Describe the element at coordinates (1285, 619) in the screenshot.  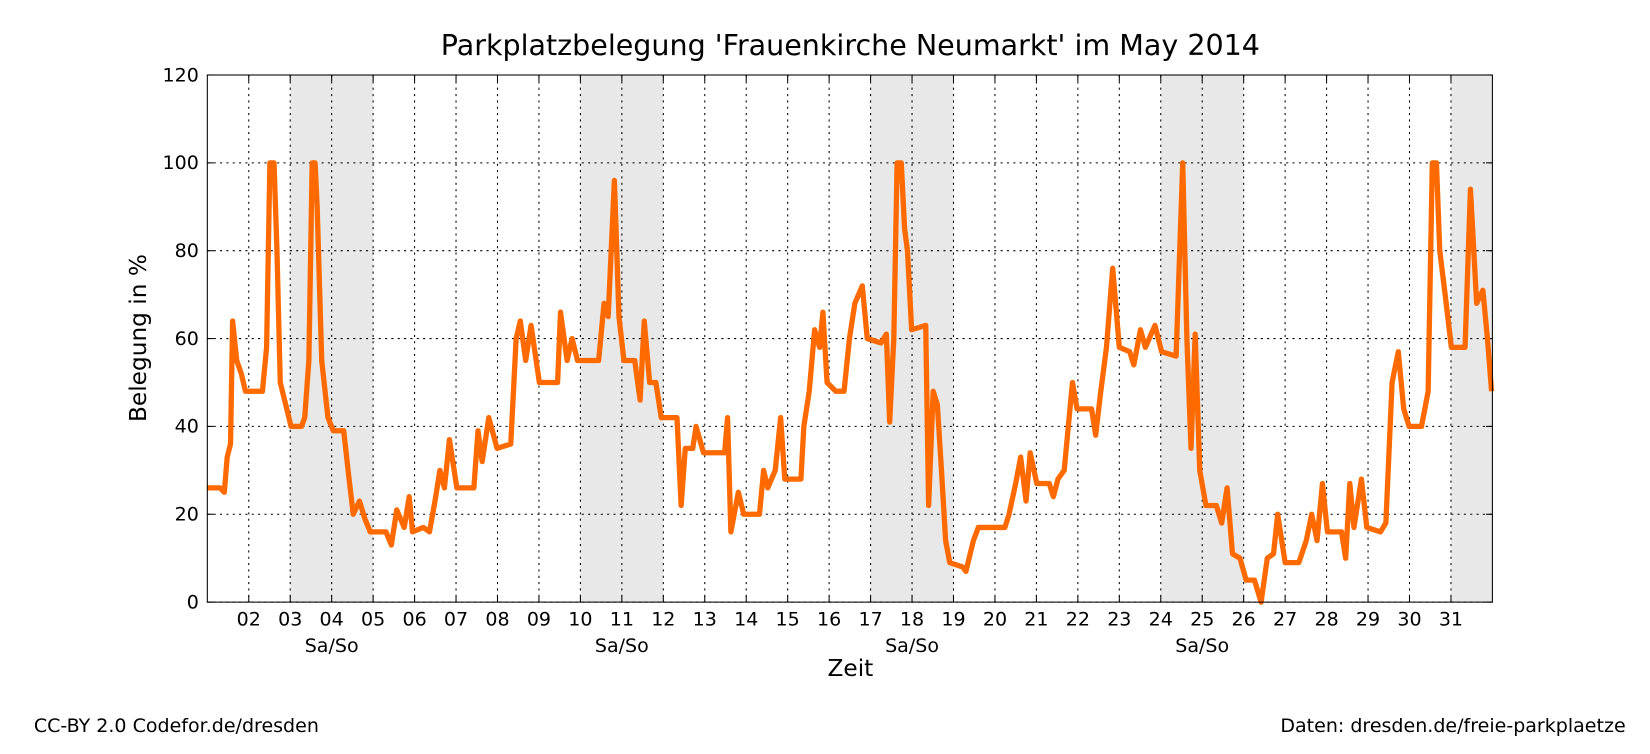
I see `x-tick-label: 27` at that location.